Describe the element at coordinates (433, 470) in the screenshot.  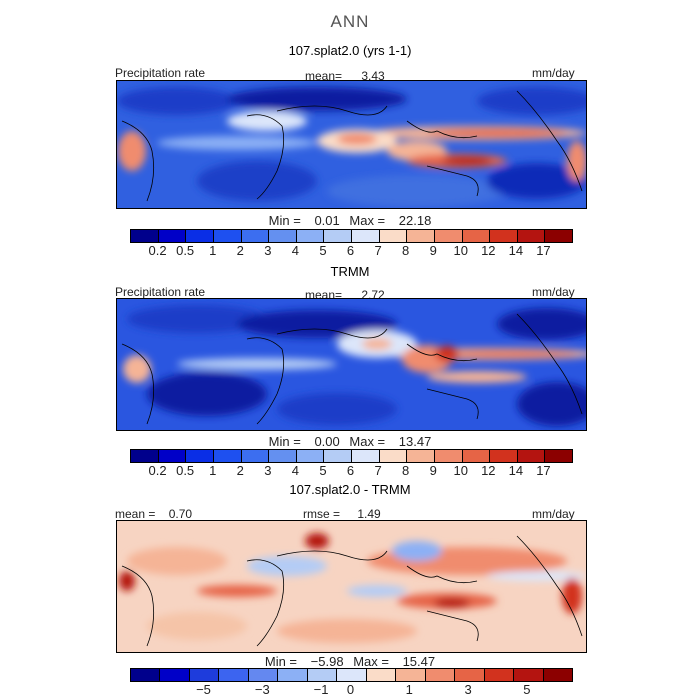
I see `colorbar-tick-label: 9` at that location.